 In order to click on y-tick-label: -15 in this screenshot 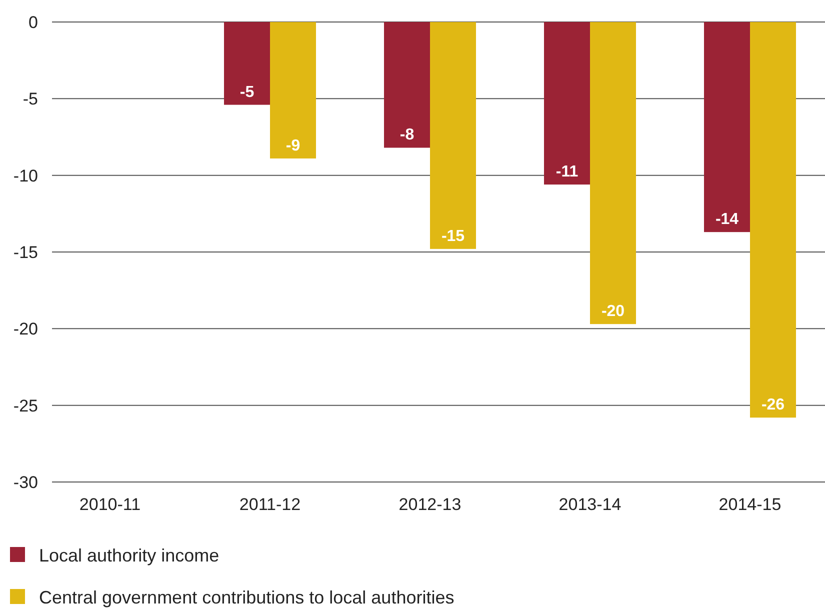, I will do `click(25, 252)`.